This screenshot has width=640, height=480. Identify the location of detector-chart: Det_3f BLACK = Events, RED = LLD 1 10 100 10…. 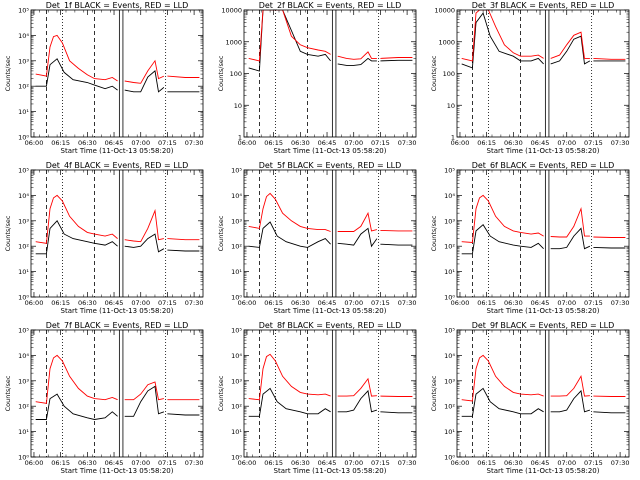
(530, 78).